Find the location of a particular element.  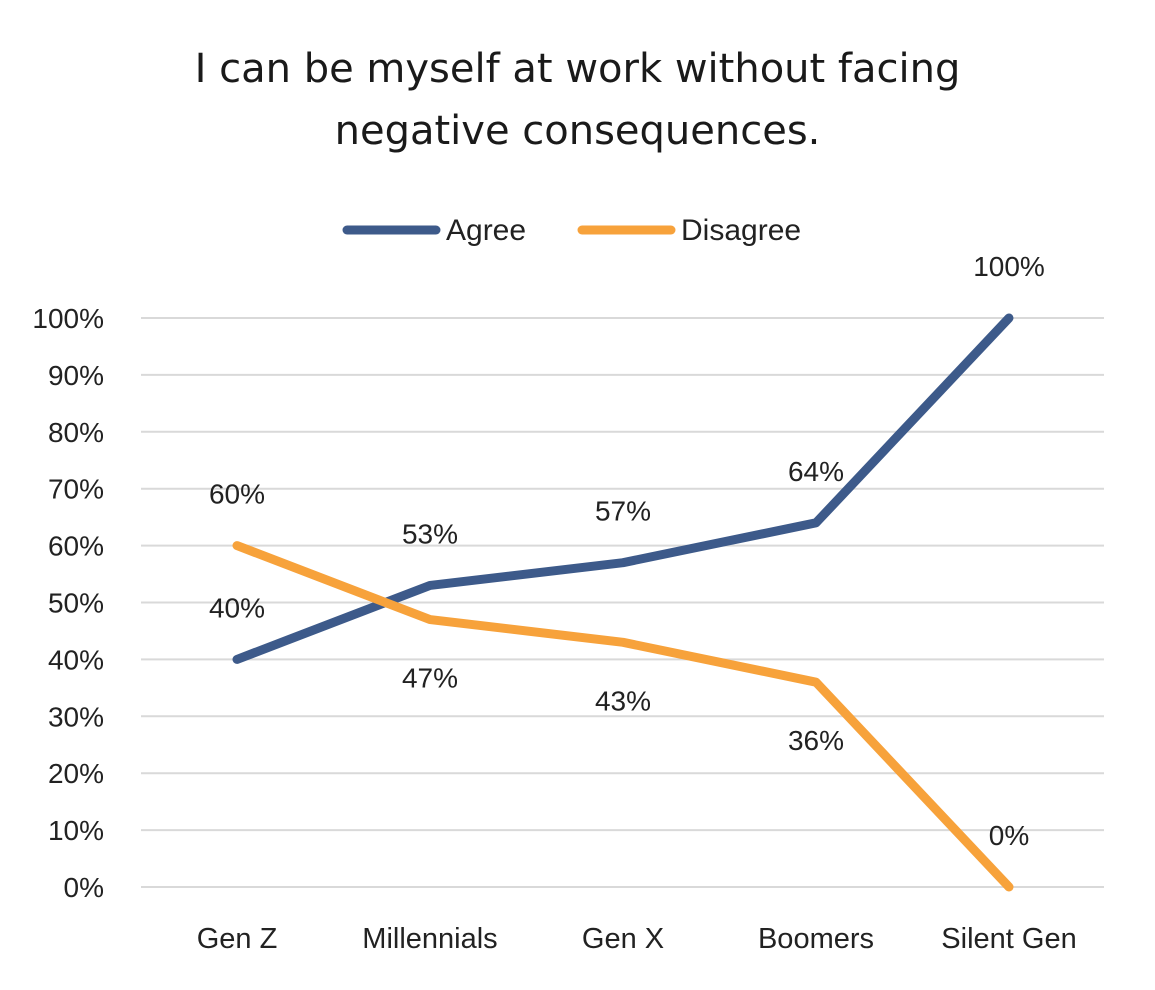

data-label-agree: 53% is located at coordinates (430, 533).